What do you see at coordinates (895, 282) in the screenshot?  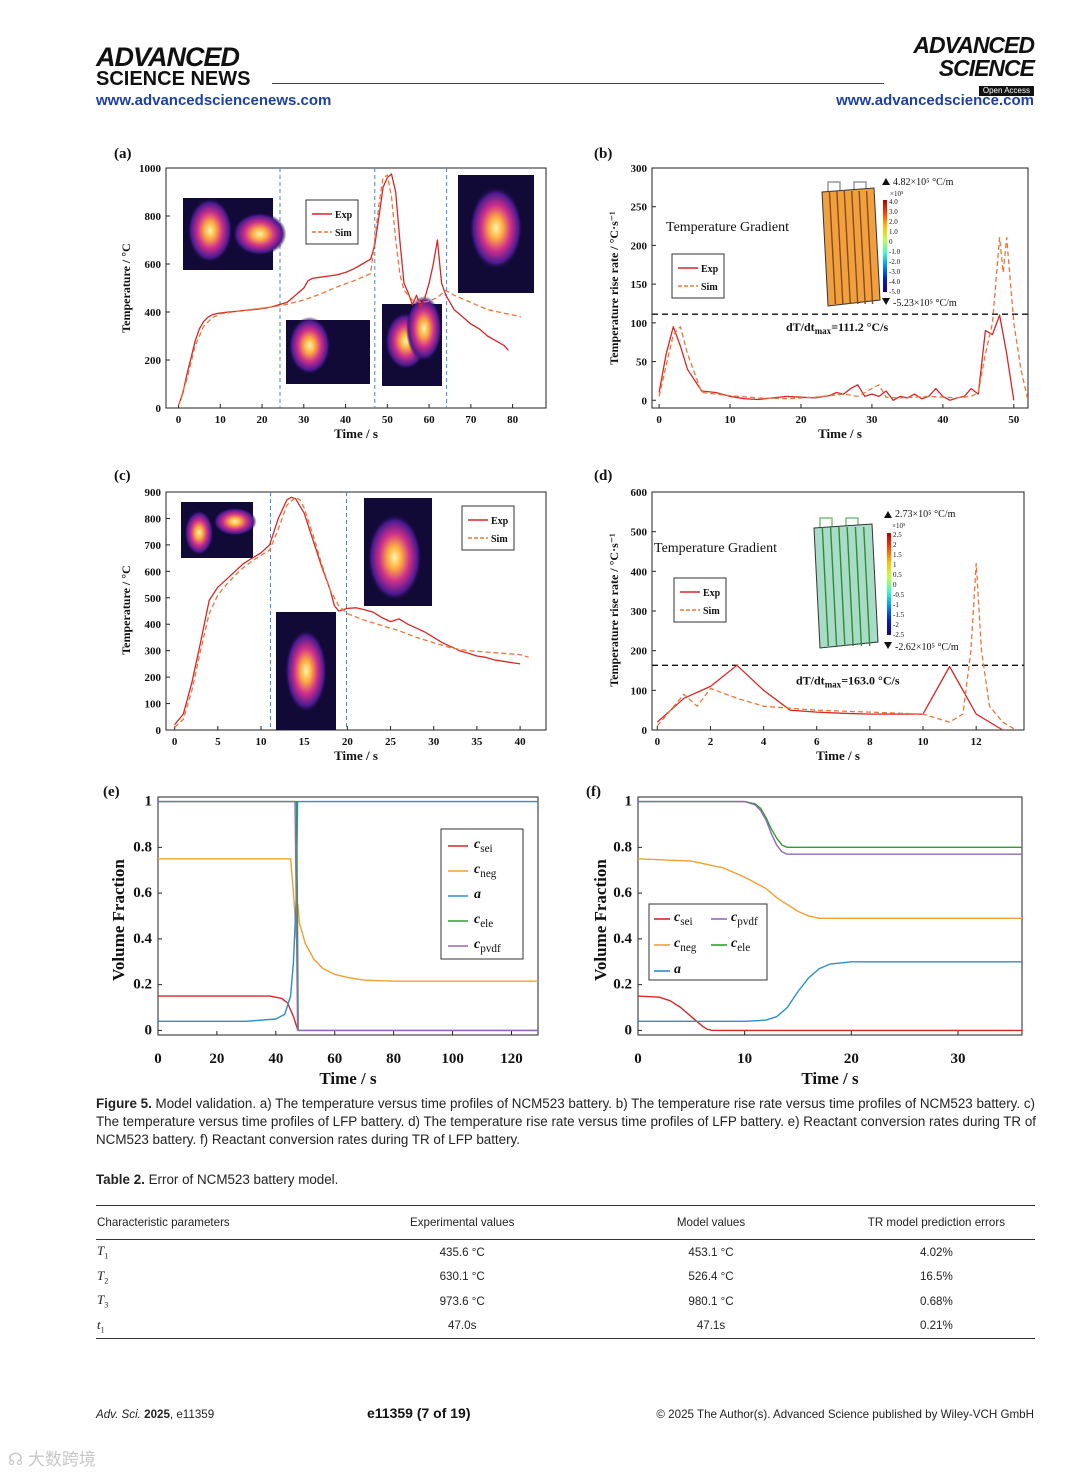 I see `colorbar-tick-label: -4.0` at bounding box center [895, 282].